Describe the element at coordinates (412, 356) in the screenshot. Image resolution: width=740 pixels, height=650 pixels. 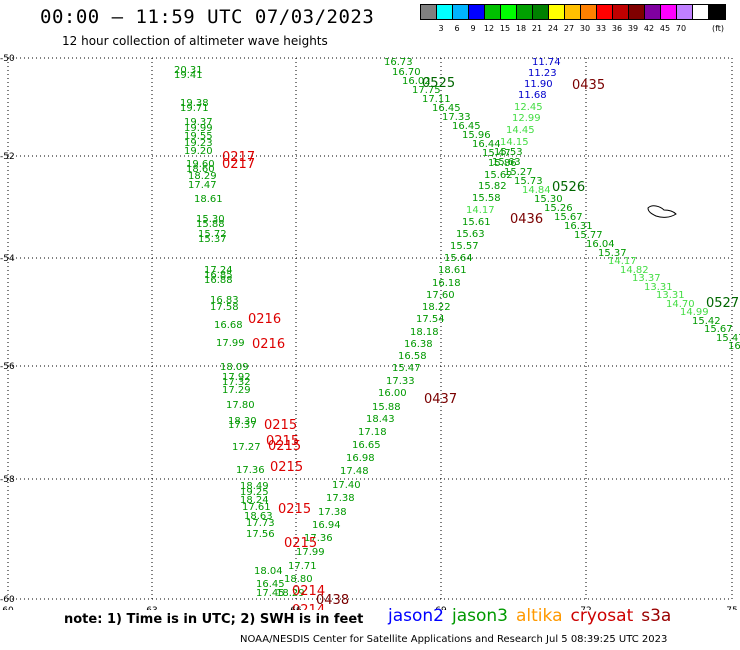
I see `wave-height-value: 16.58` at that location.